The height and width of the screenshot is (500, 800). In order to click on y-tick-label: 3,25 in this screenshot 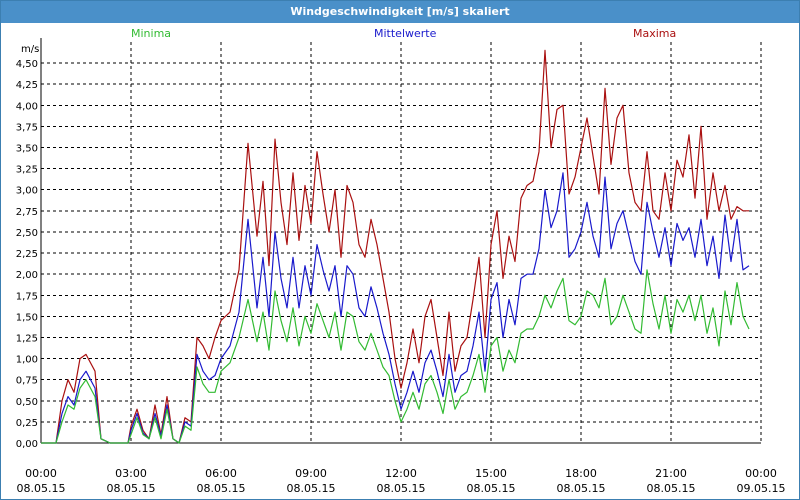, I will do `click(27, 170)`.